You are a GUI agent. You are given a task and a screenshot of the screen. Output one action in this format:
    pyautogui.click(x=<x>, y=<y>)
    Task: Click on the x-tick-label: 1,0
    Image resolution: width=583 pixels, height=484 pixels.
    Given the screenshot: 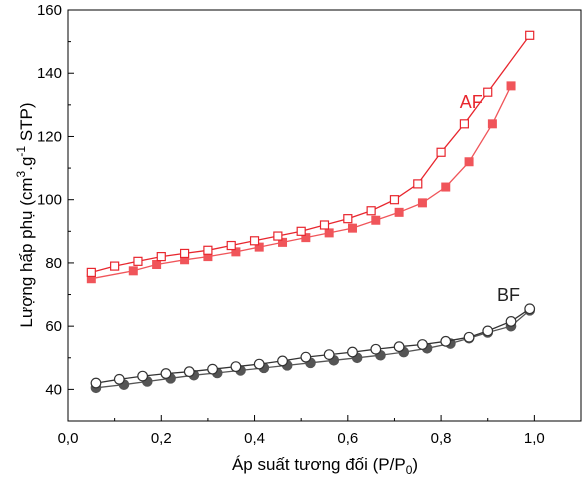 What is the action you would take?
    pyautogui.click(x=534, y=438)
    